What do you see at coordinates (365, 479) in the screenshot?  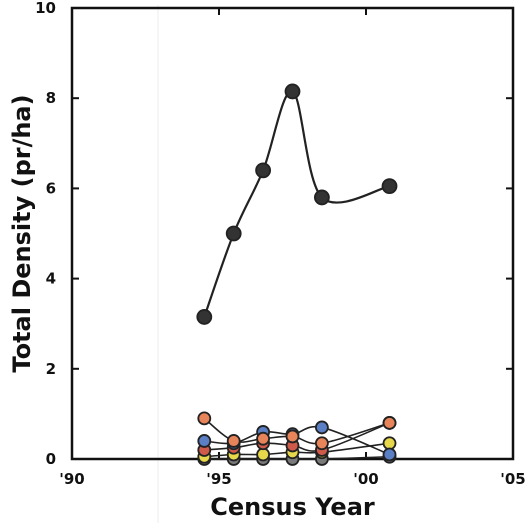 I see `x-tick-label: '00` at bounding box center [365, 479].